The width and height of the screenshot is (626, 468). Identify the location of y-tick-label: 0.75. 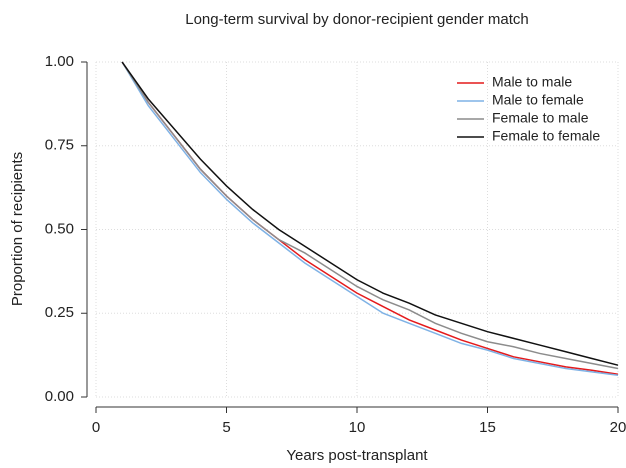
(59, 145).